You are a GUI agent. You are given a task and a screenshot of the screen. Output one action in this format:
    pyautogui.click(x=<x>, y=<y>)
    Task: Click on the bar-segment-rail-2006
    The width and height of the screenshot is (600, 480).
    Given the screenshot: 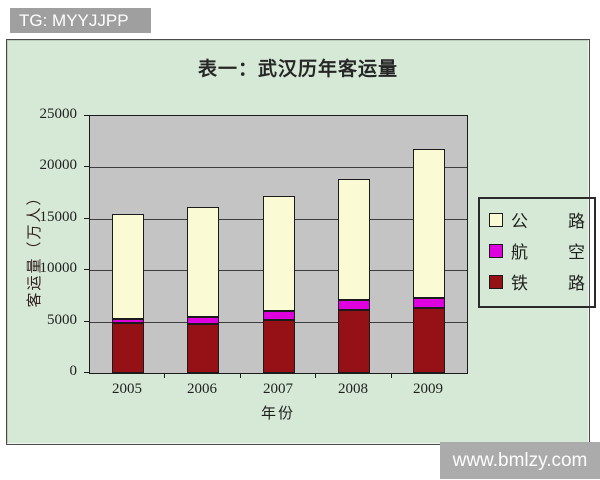 What is the action you would take?
    pyautogui.click(x=203, y=348)
    